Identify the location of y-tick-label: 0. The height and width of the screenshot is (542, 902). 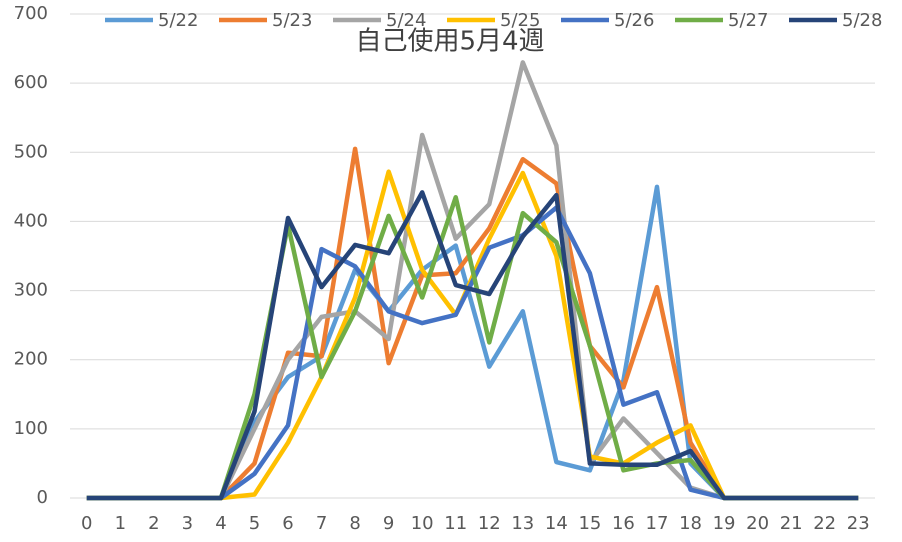
(42, 497).